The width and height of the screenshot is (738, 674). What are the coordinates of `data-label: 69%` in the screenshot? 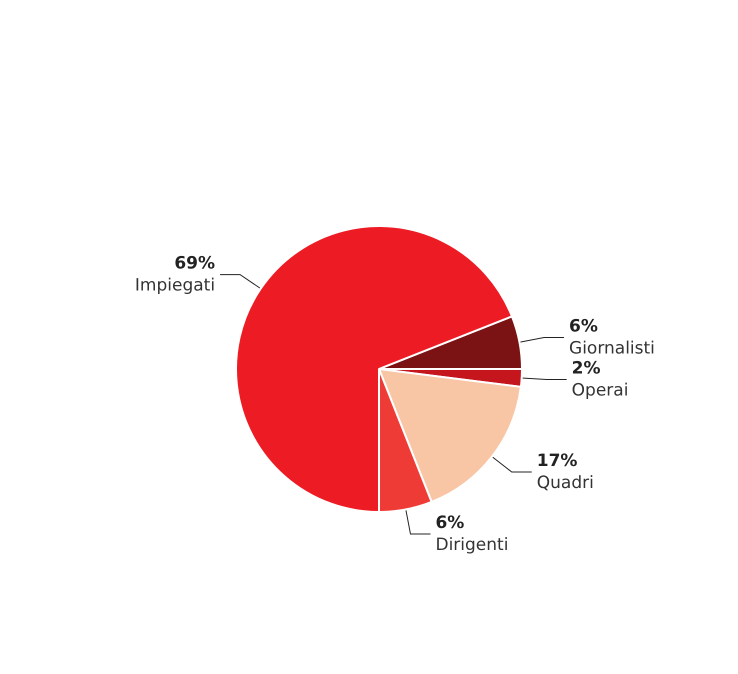 It's located at (195, 264).